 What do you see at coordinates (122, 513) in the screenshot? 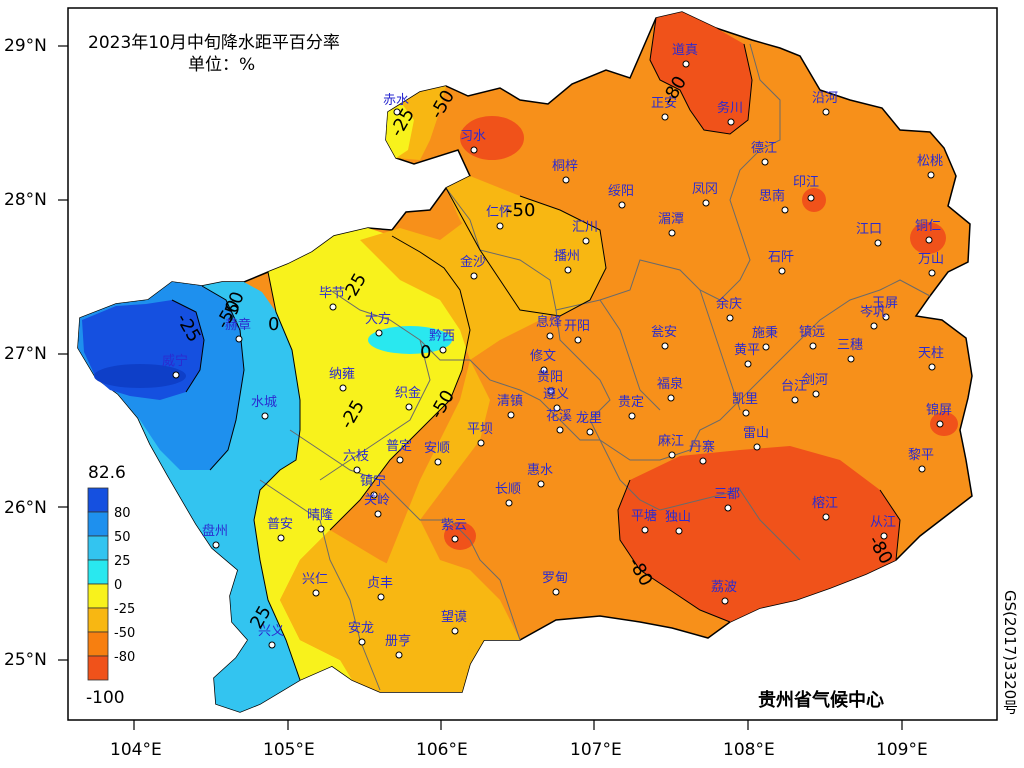
I see `legend-level-label: 80` at bounding box center [122, 513].